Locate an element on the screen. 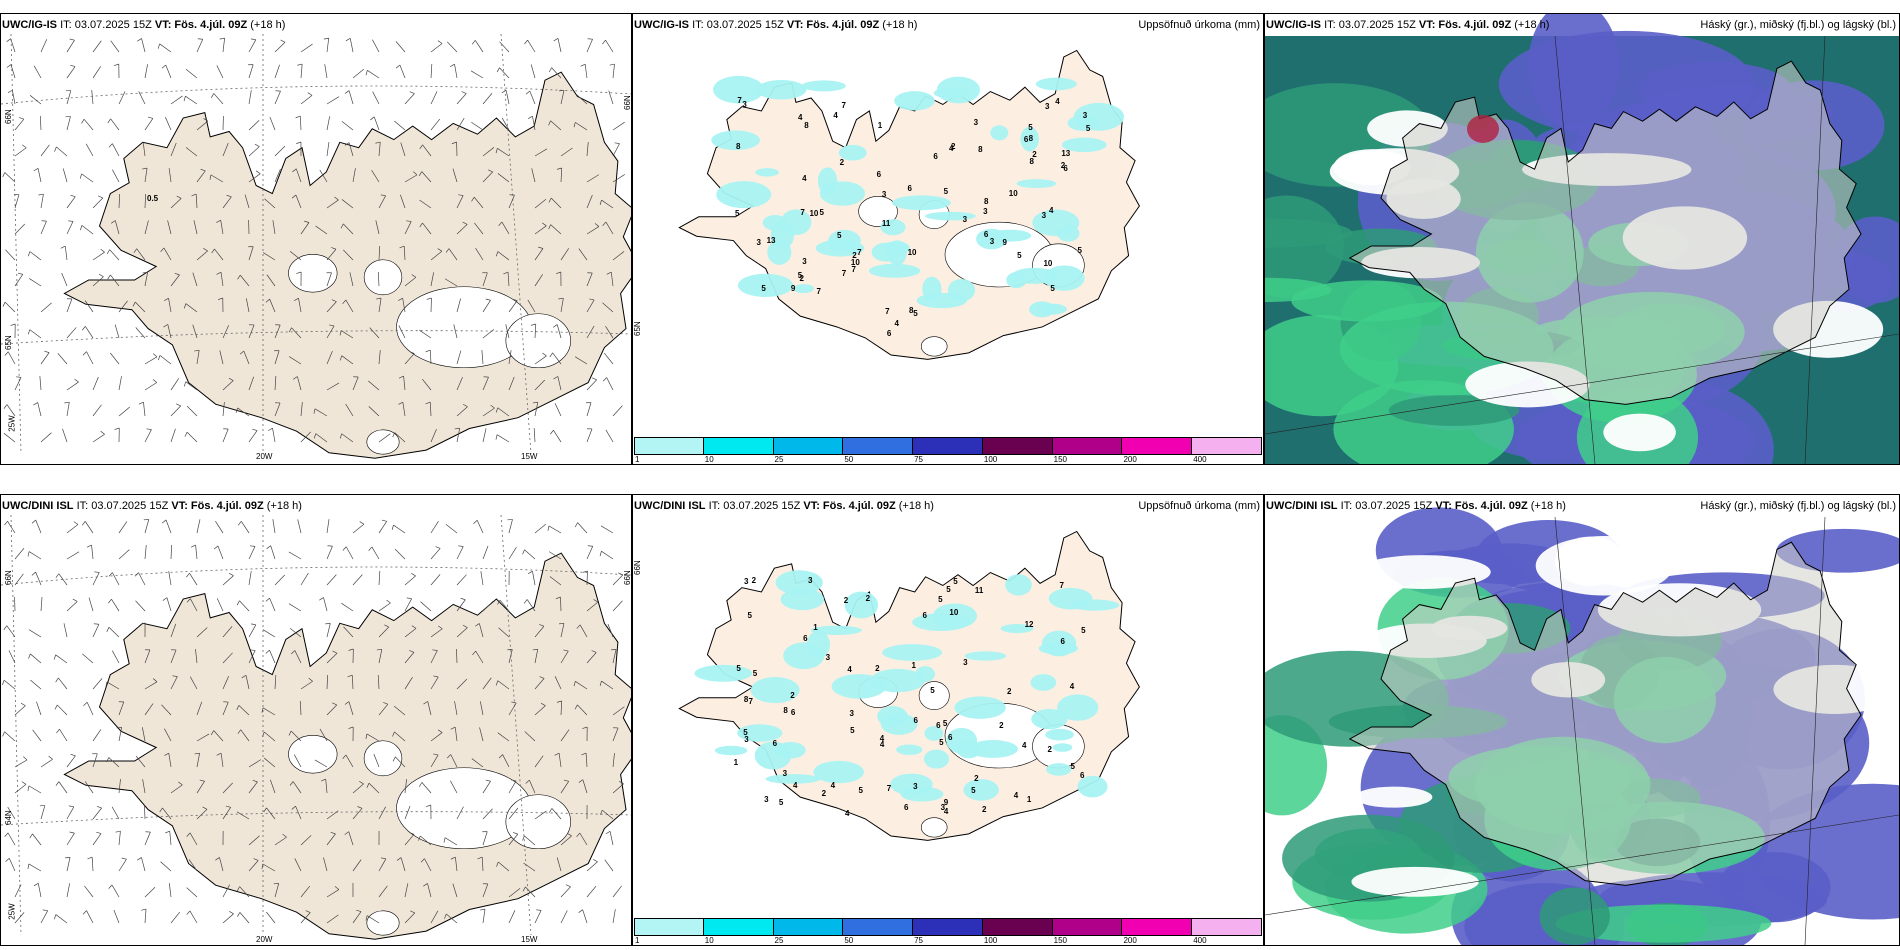  precip-value-label: 13 is located at coordinates (771, 240).